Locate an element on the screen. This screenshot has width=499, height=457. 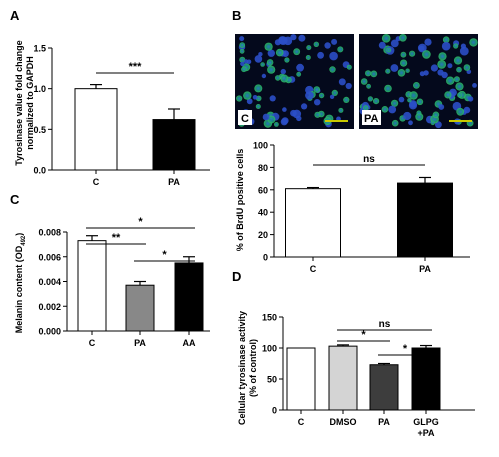
melanin-x-tick-label: C is located at coordinates (92, 343).